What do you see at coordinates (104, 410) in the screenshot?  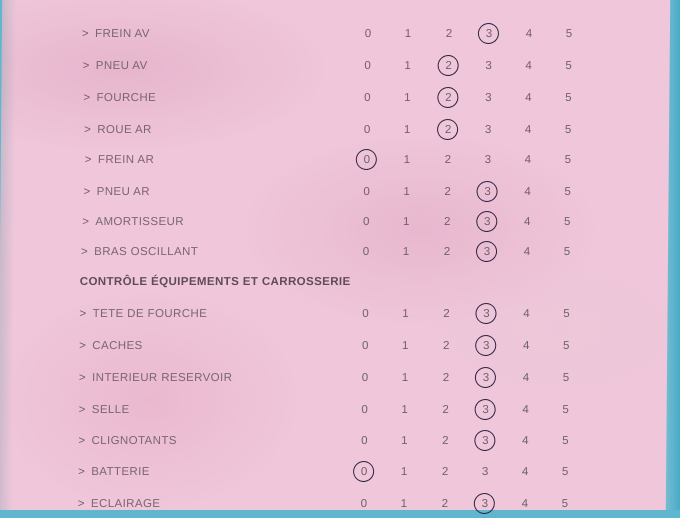 I see `item-label: > SELLE` at bounding box center [104, 410].